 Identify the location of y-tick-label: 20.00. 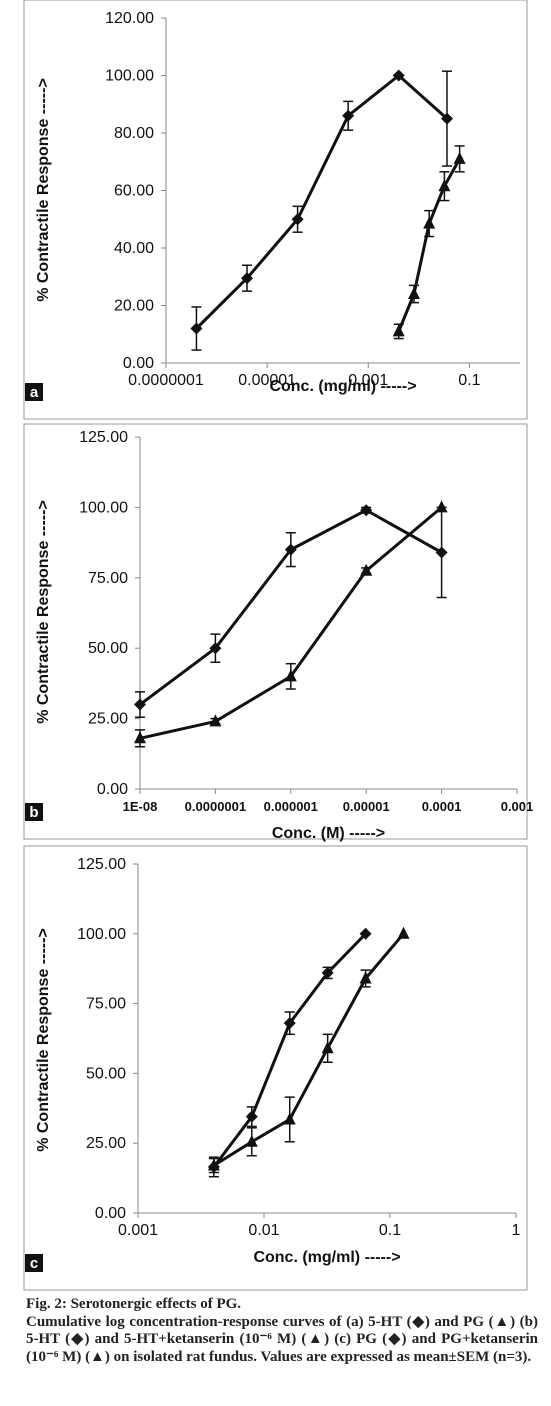
(134, 306).